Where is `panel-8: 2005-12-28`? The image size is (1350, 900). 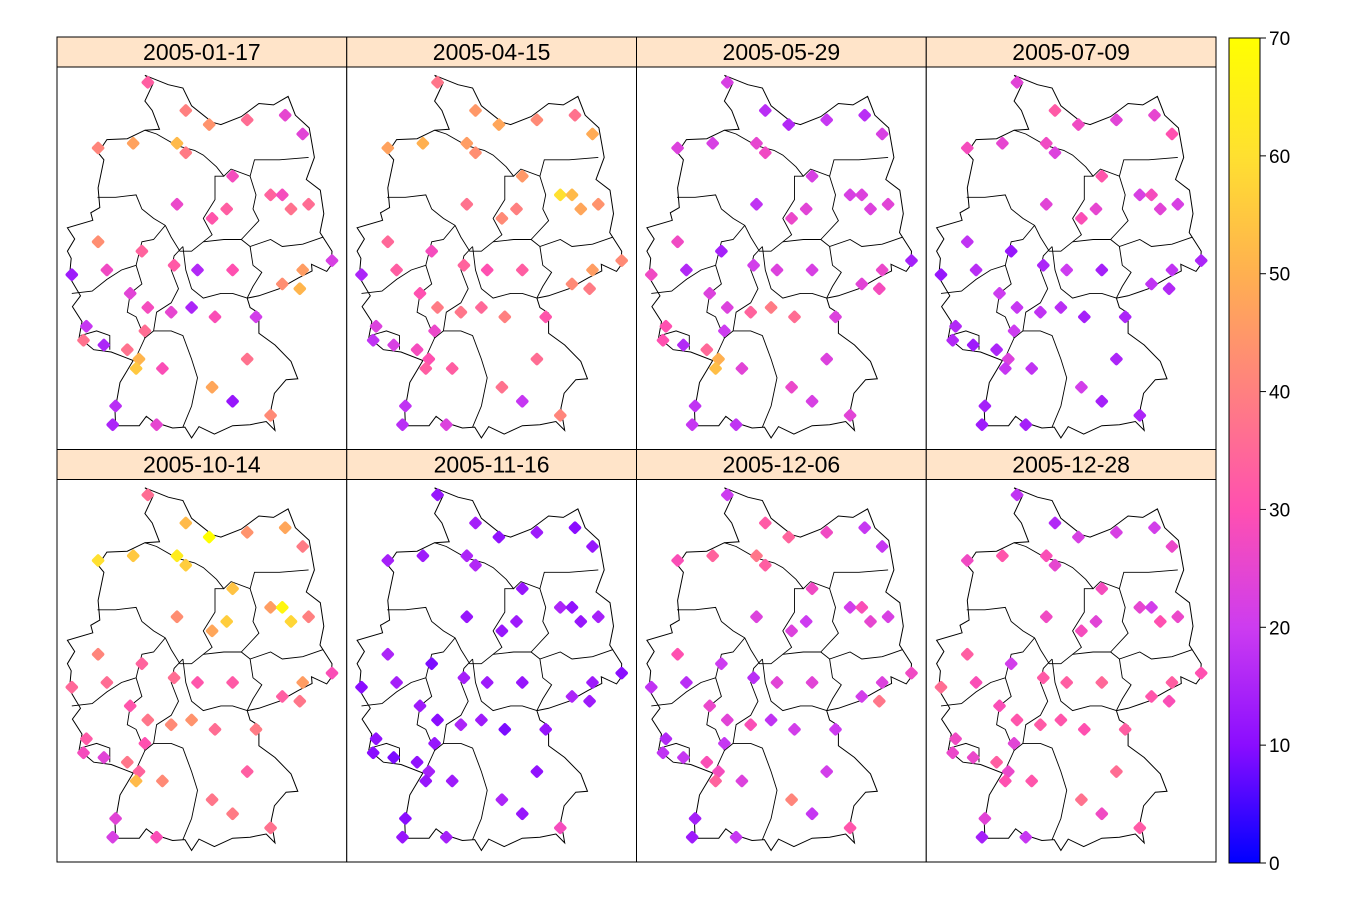 panel-8: 2005-12-28 is located at coordinates (1071, 656).